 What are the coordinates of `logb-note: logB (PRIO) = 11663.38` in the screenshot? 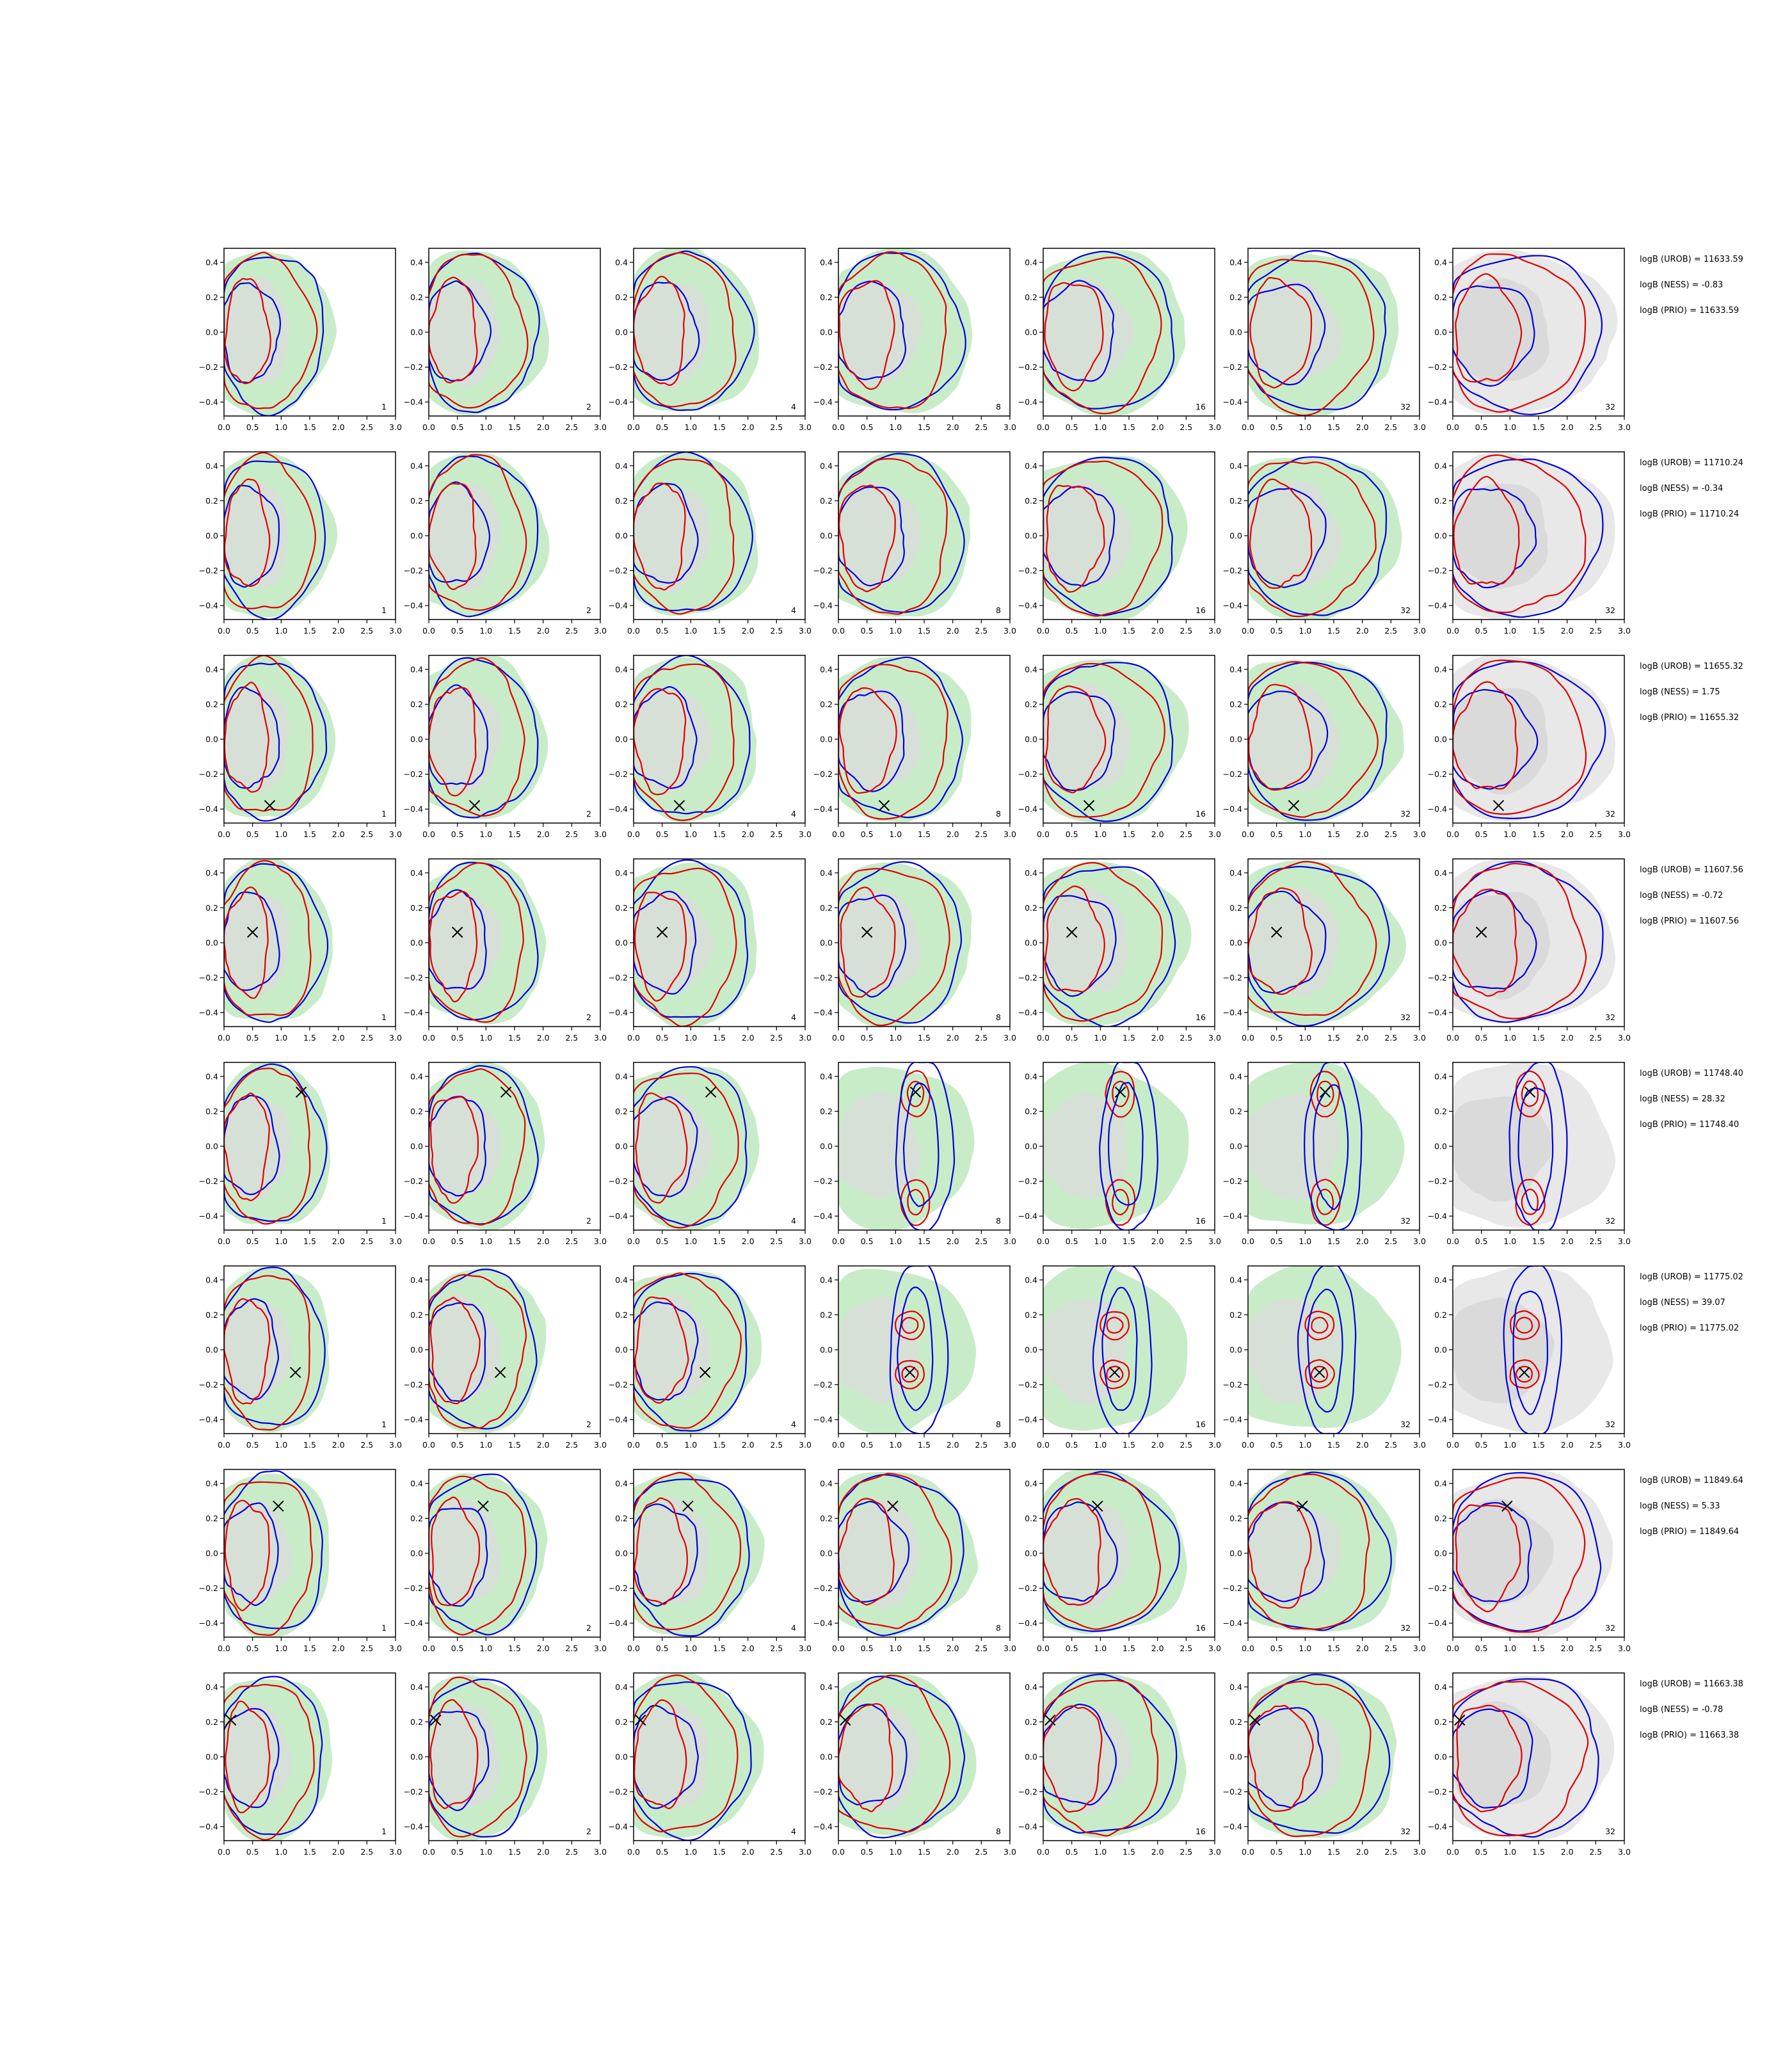 It's located at (1690, 1735).